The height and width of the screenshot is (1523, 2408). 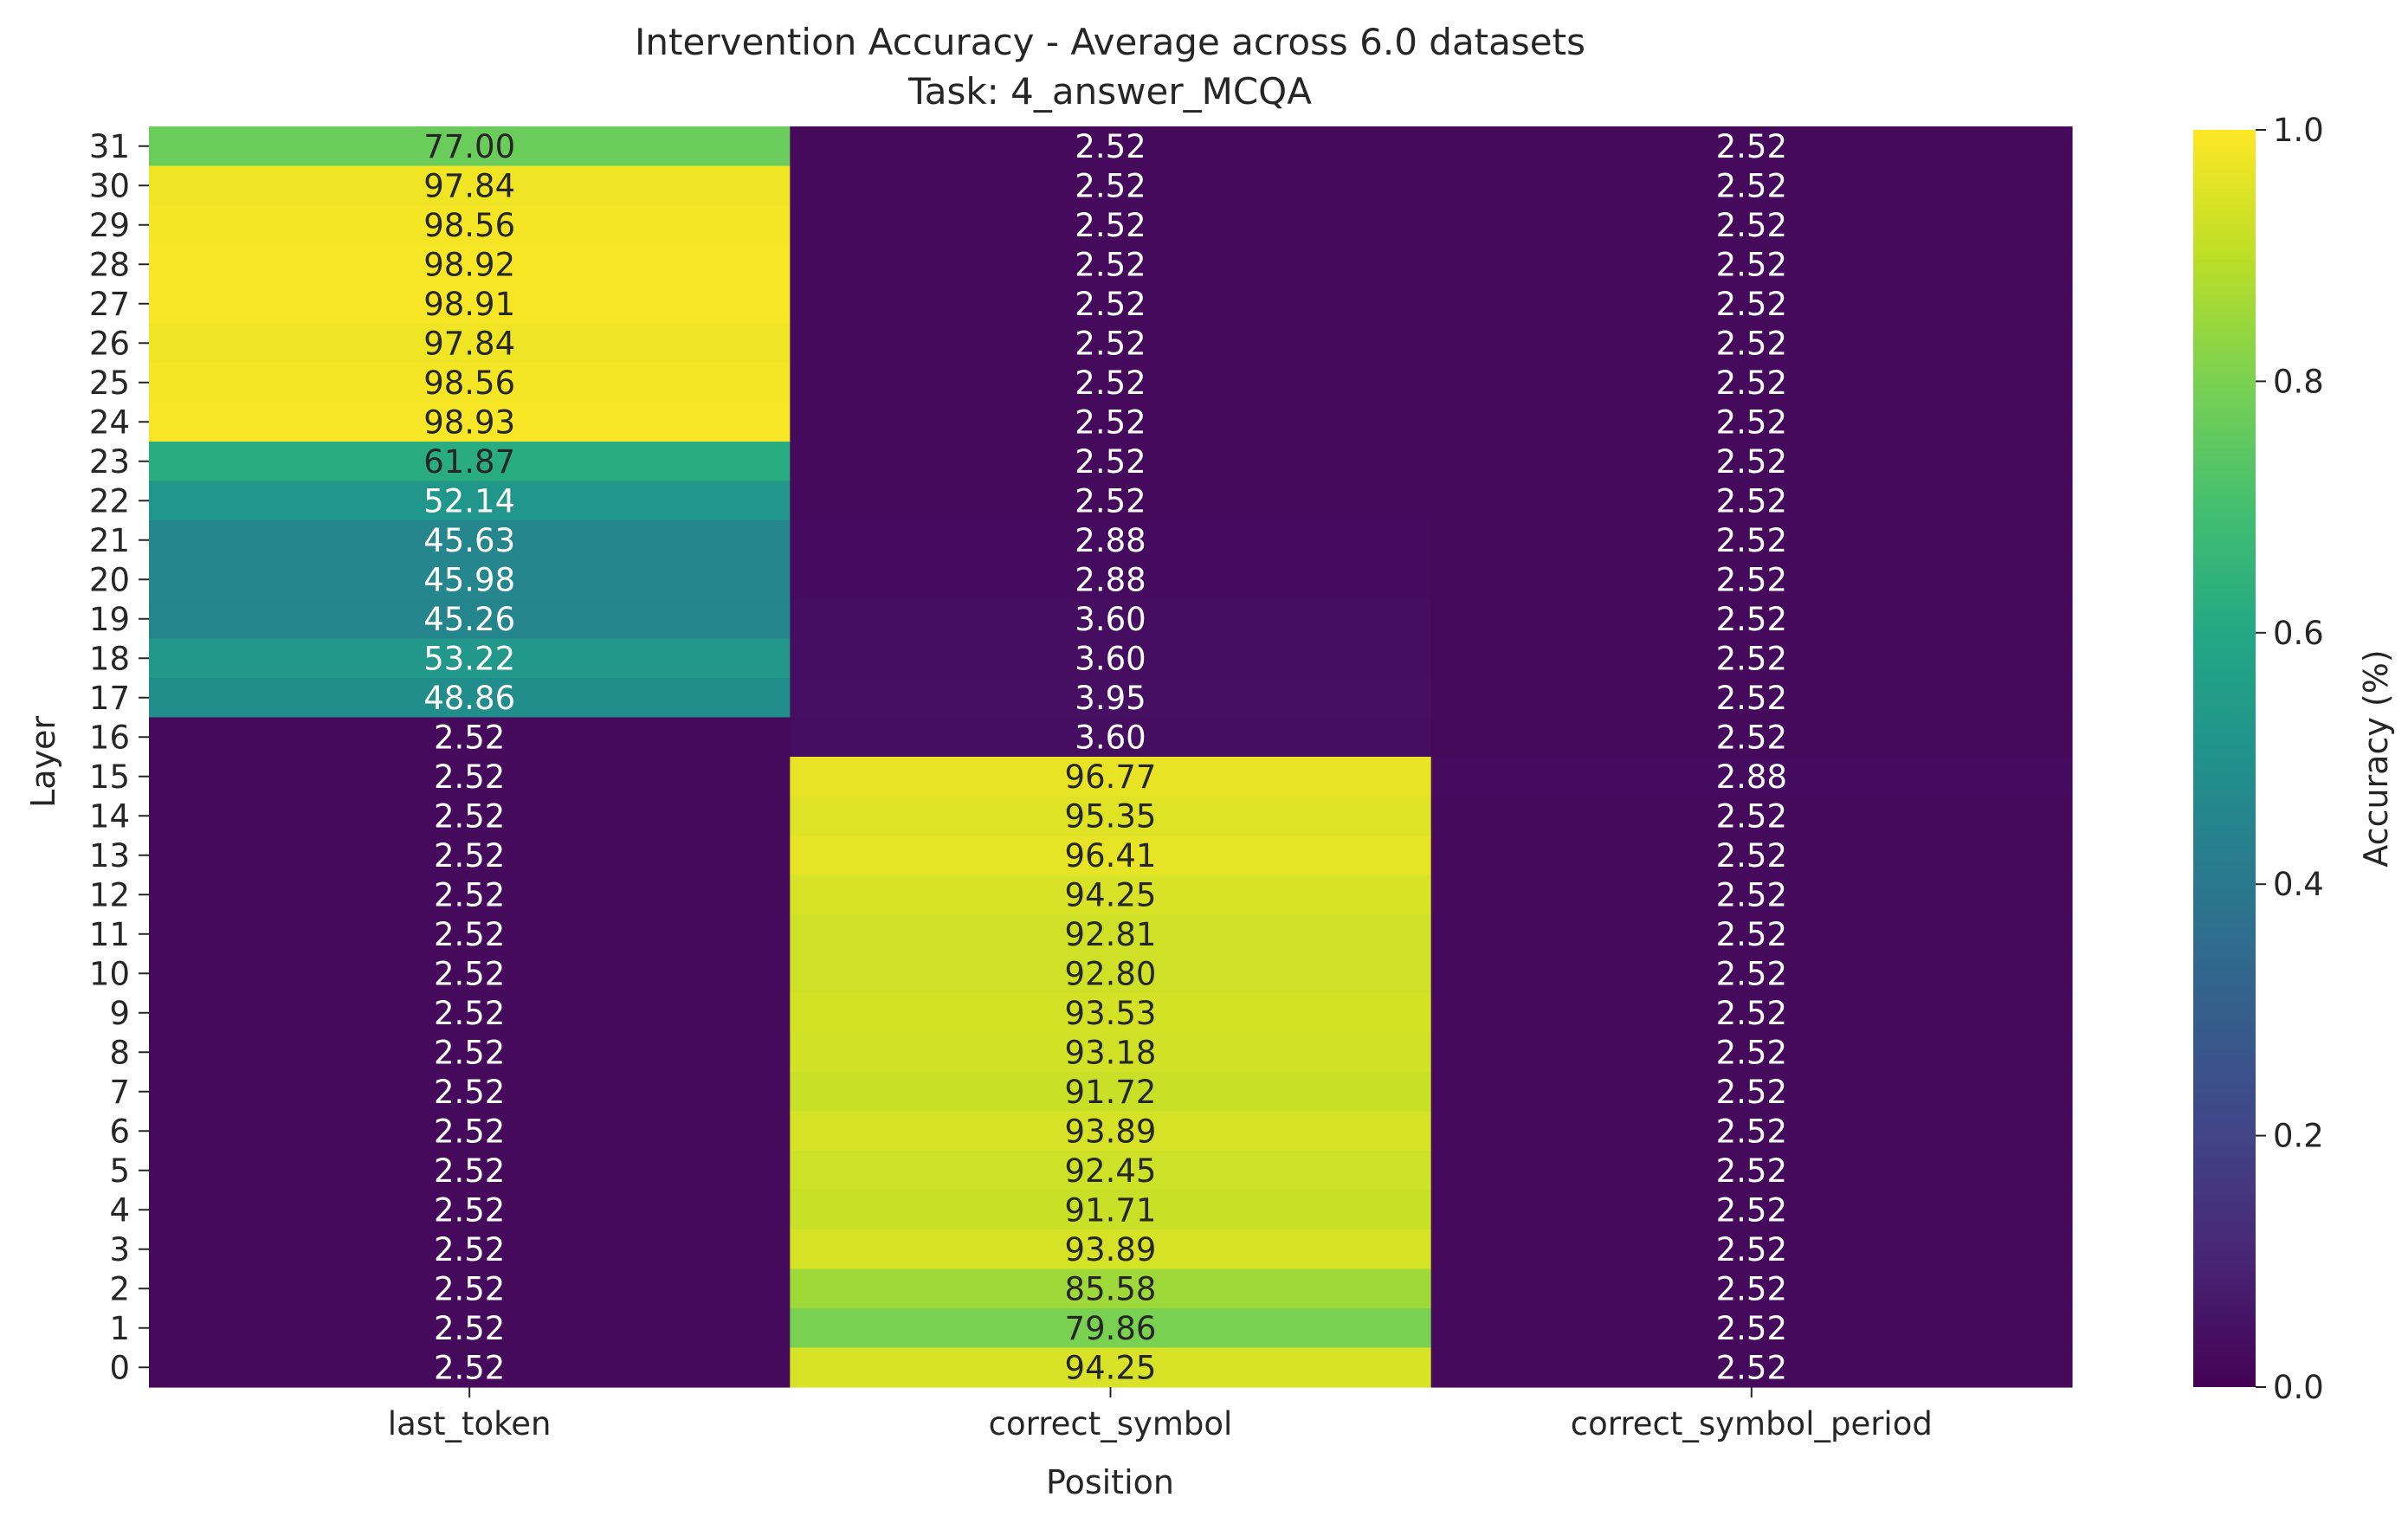 What do you see at coordinates (120, 1052) in the screenshot?
I see `y-tick-label: 8` at bounding box center [120, 1052].